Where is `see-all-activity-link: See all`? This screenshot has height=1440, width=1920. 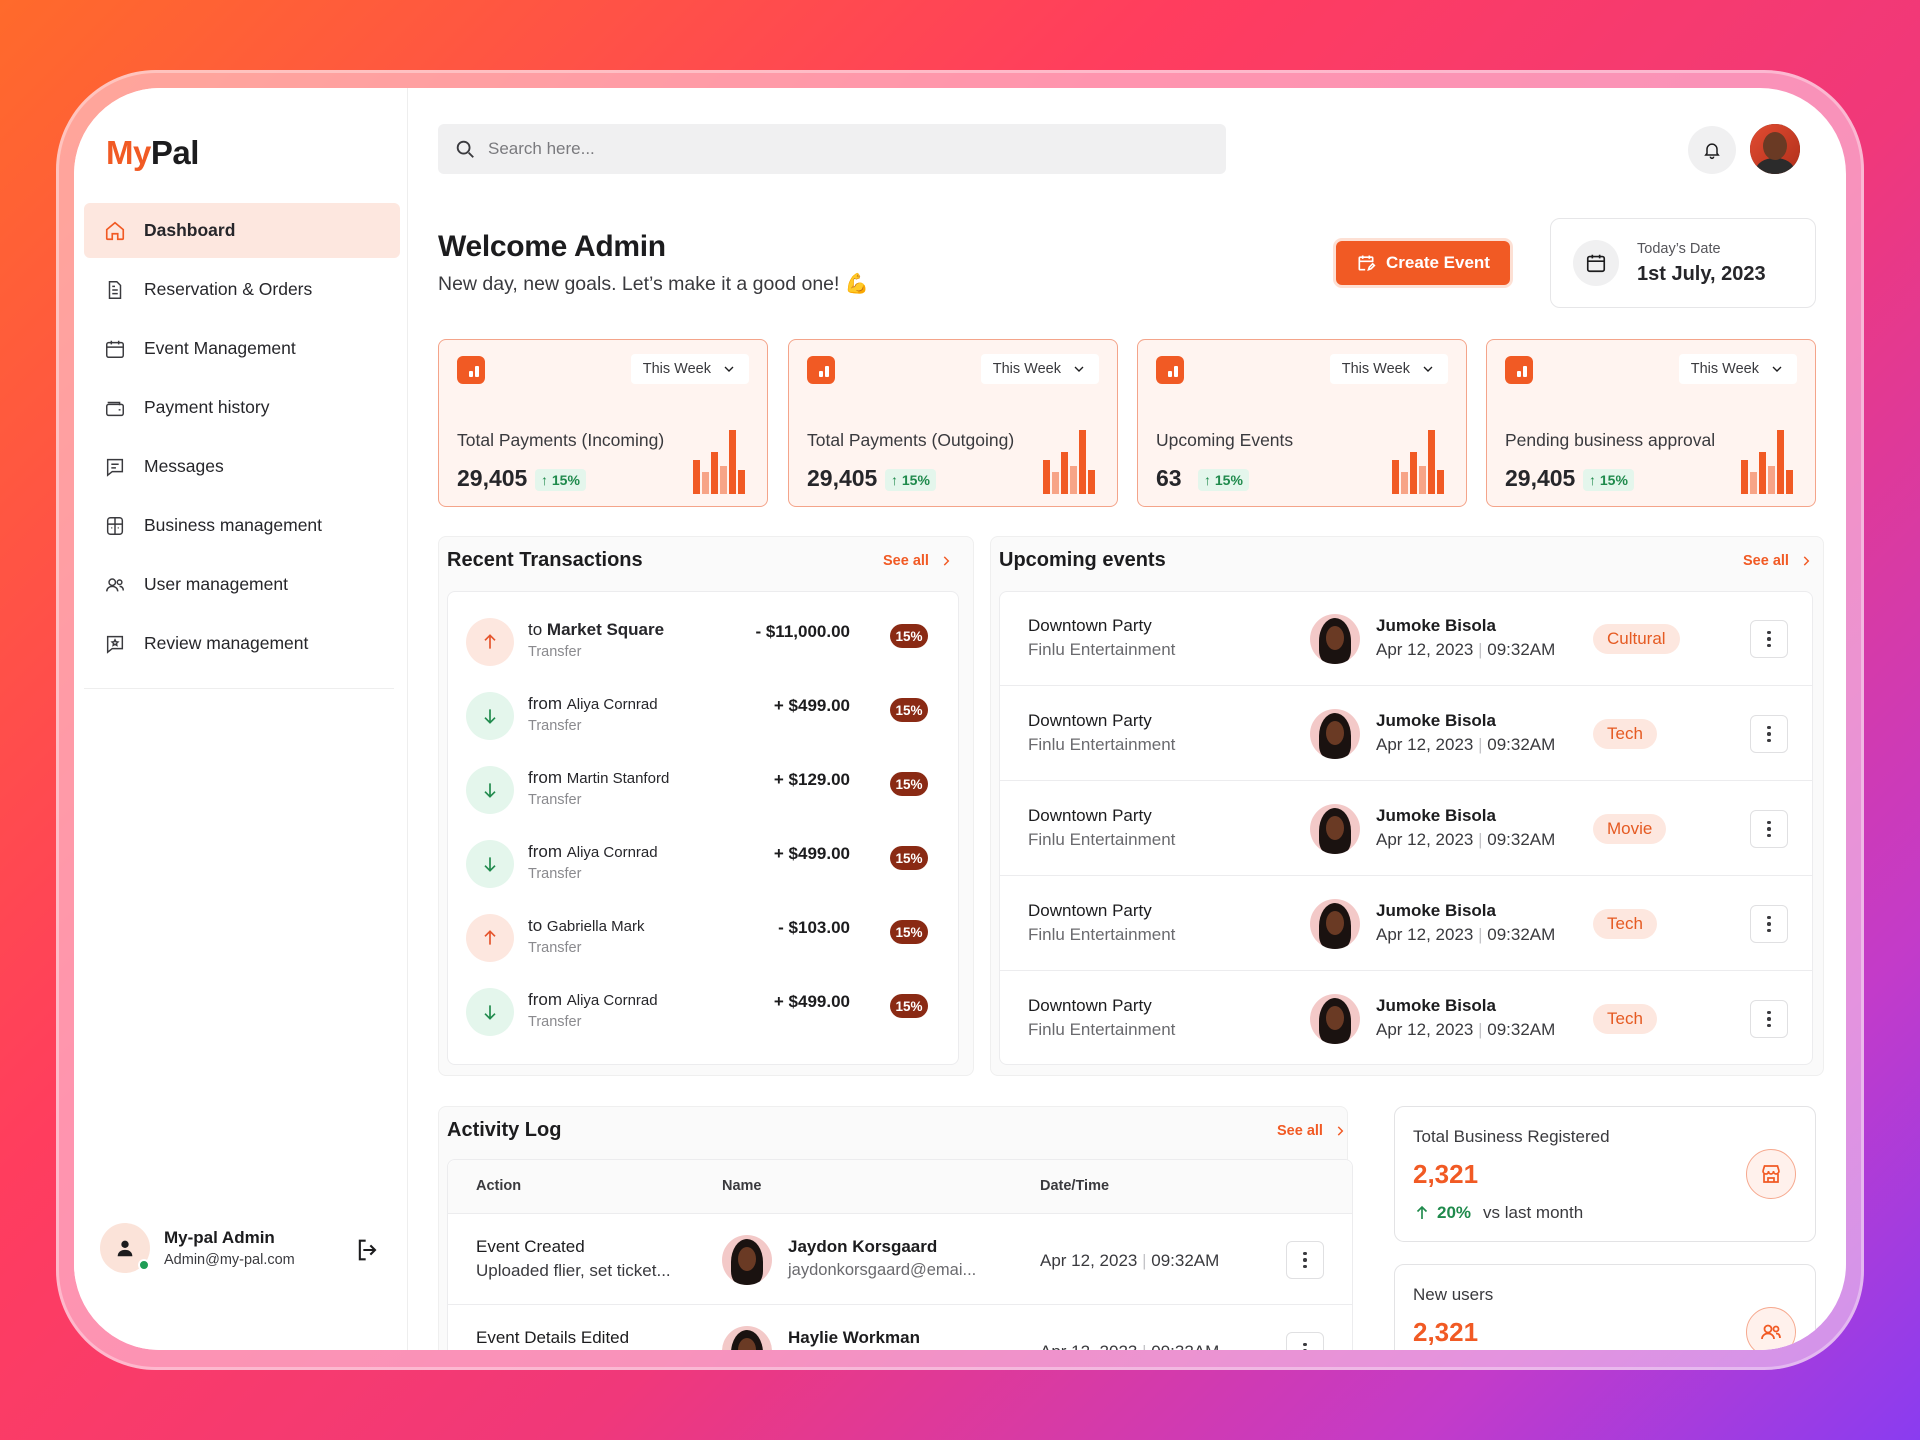 see-all-activity-link: See all is located at coordinates (1312, 1131).